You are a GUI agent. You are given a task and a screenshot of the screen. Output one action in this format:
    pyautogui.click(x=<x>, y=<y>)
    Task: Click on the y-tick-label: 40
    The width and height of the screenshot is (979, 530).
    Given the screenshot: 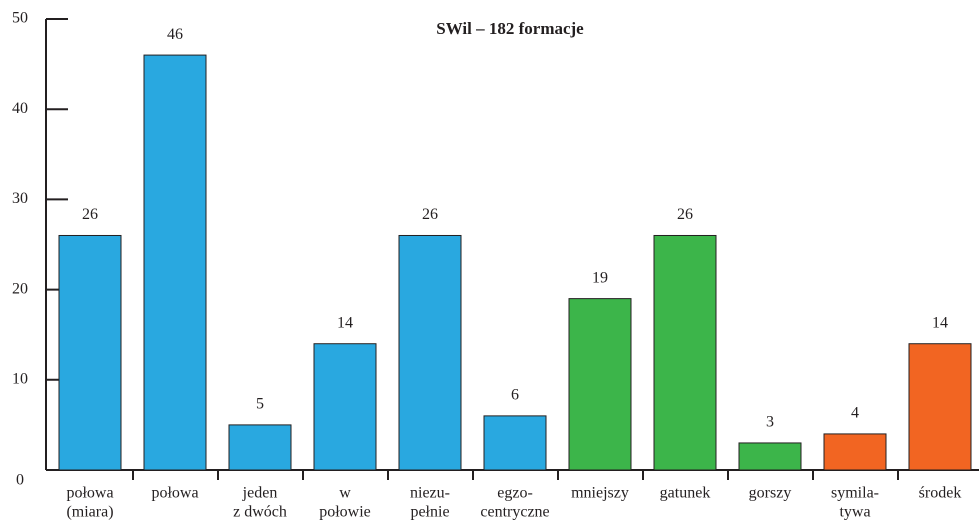 What is the action you would take?
    pyautogui.click(x=20, y=108)
    